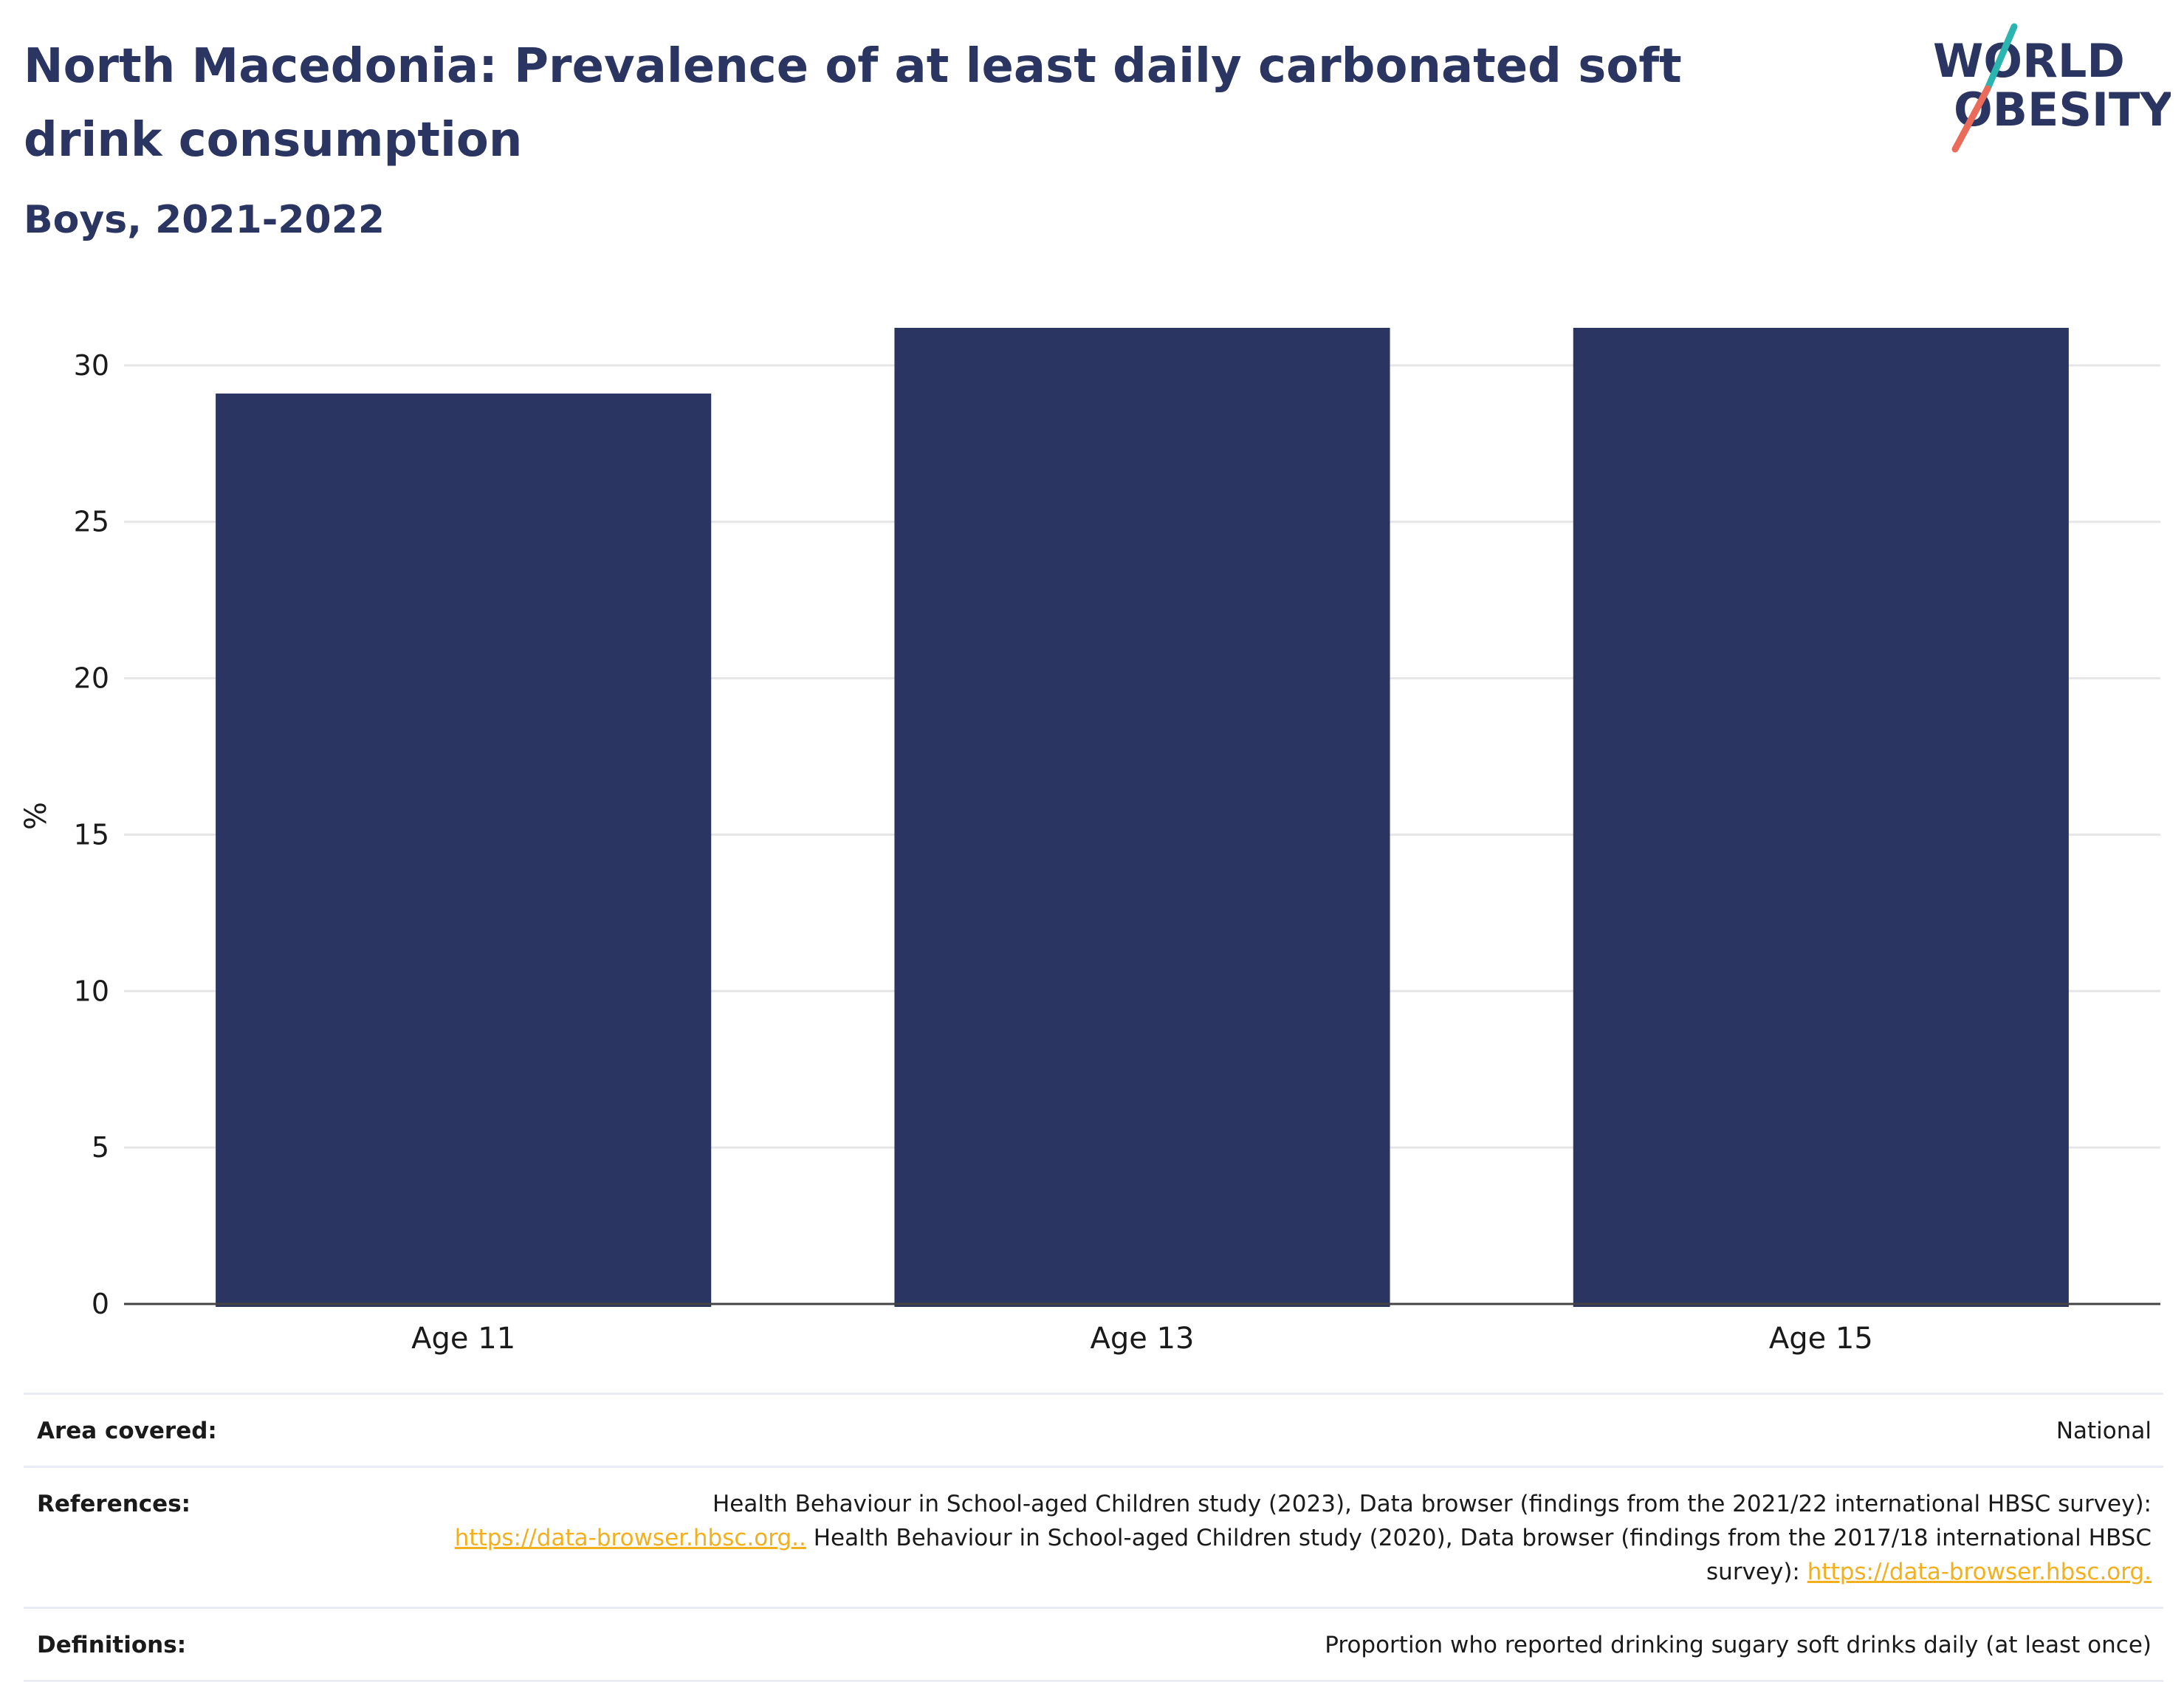 The height and width of the screenshot is (1682, 2184). Describe the element at coordinates (92, 678) in the screenshot. I see `y-tick-label: 20` at that location.